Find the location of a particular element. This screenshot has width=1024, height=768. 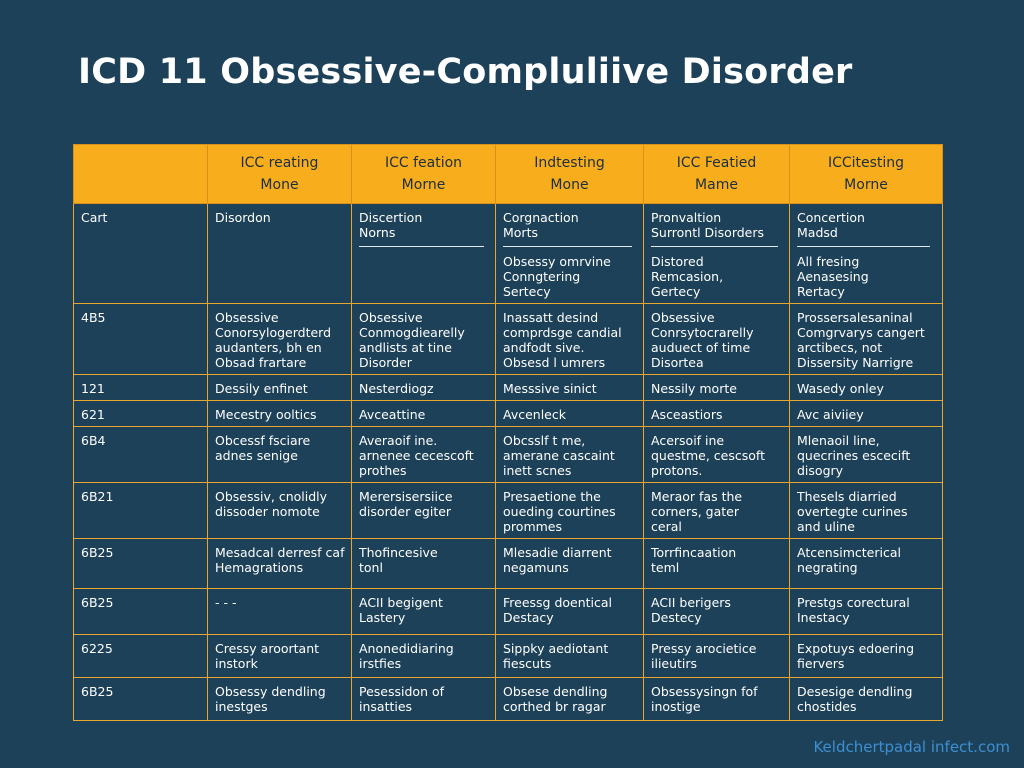

cell-text: Obsad frartare is located at coordinates (261, 362).